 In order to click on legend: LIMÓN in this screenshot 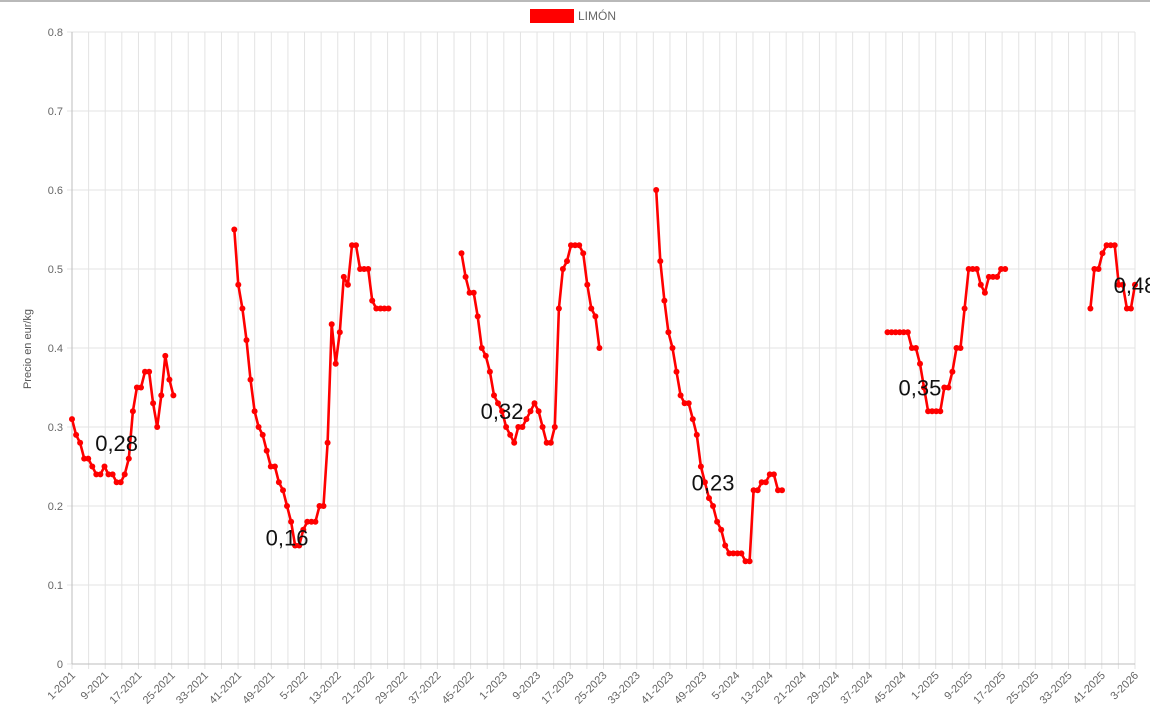, I will do `click(573, 15)`.